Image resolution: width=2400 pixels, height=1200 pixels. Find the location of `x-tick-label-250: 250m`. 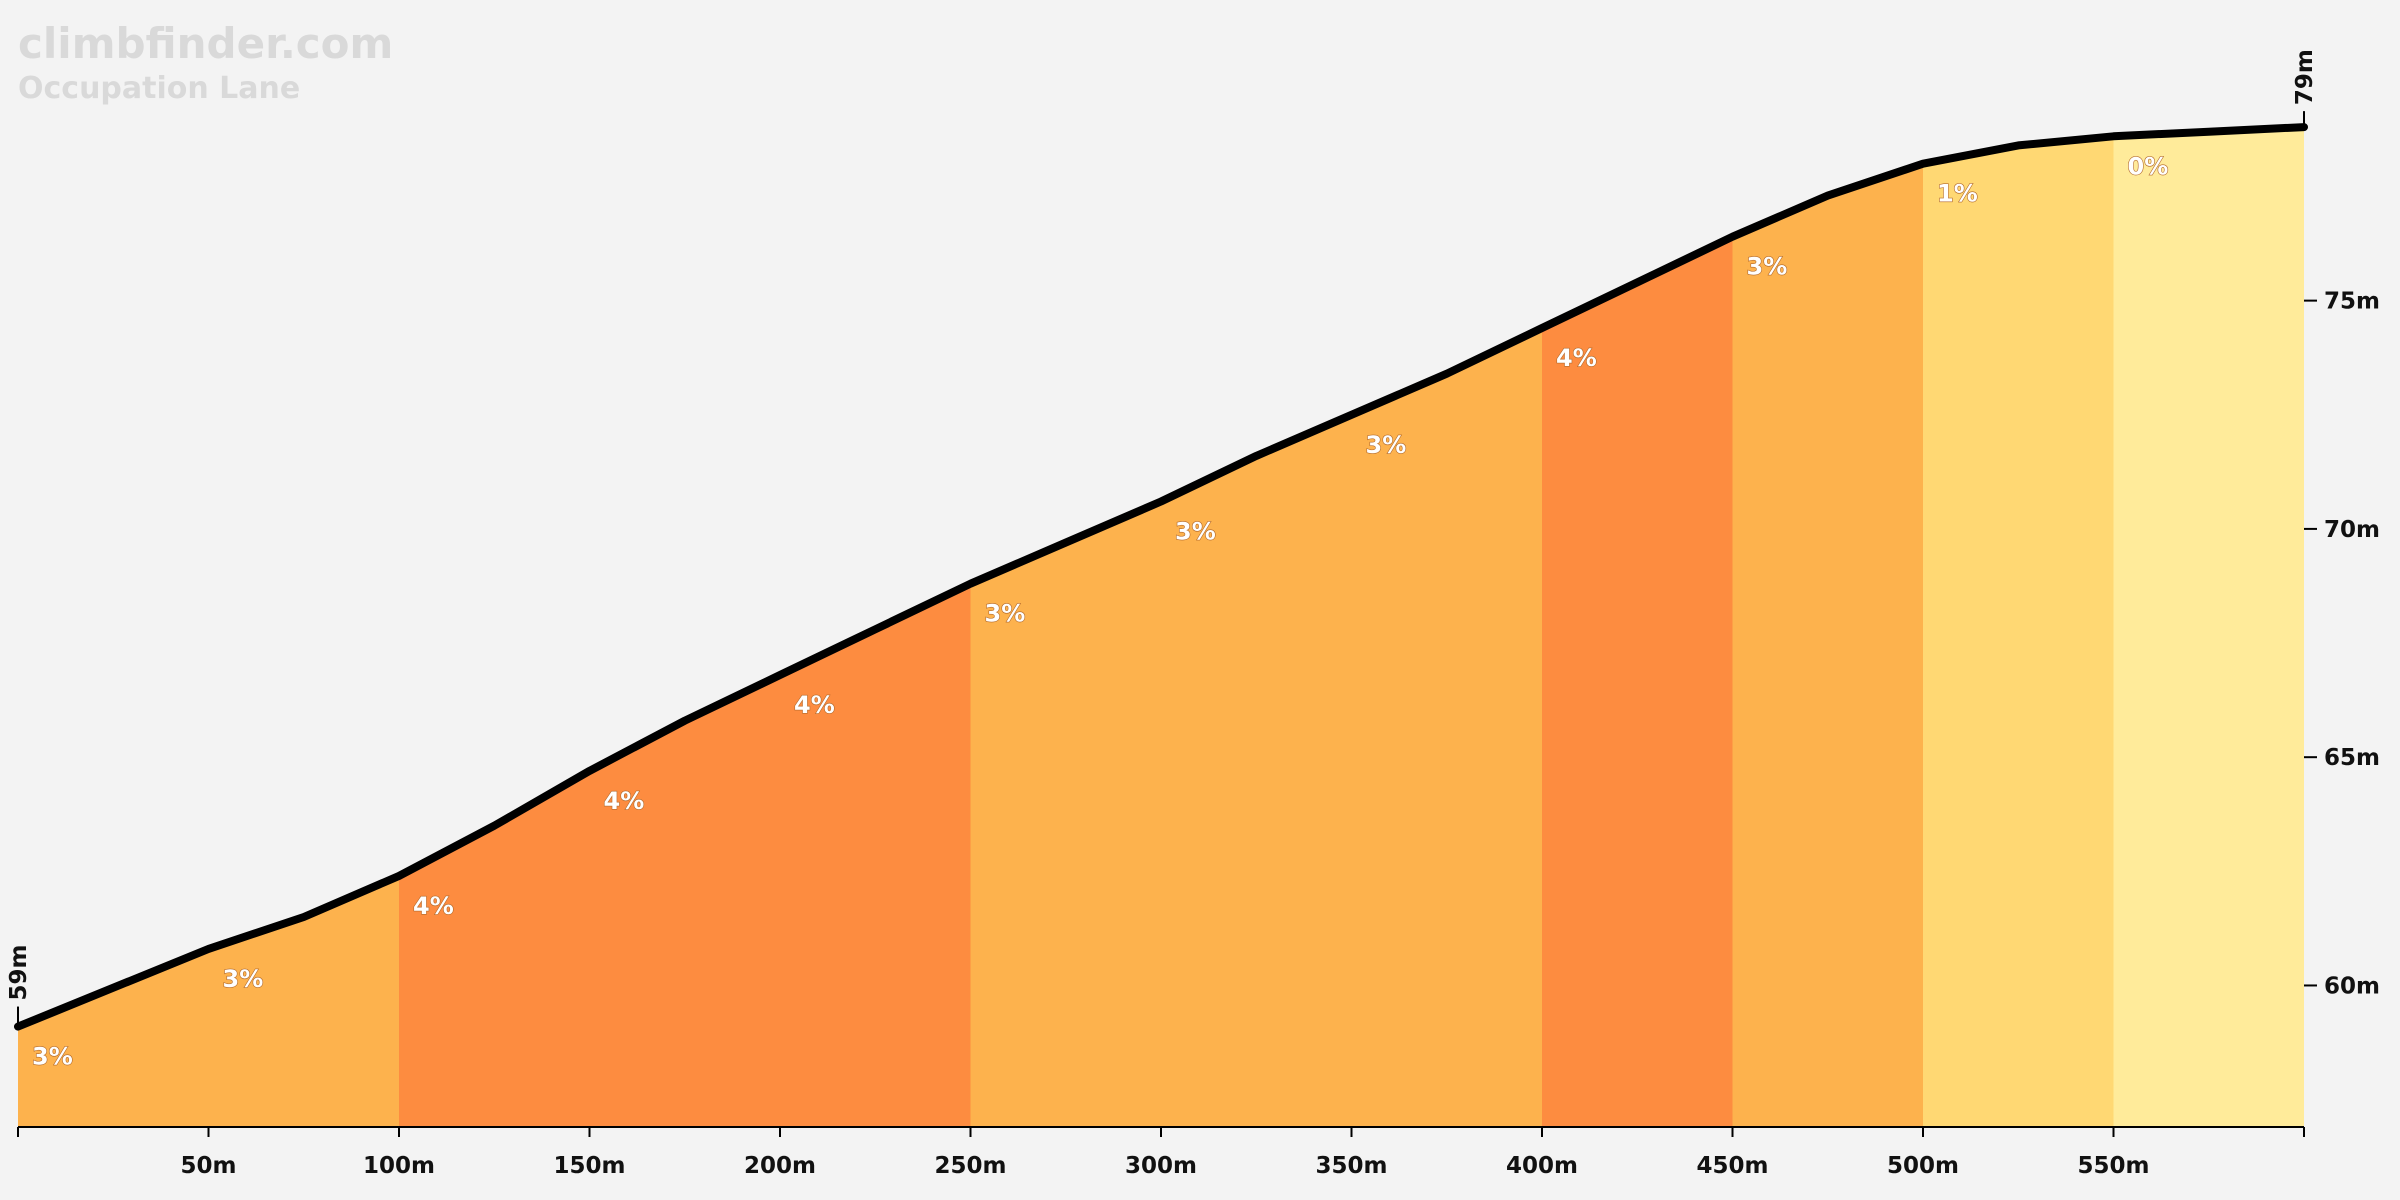

x-tick-label-250: 250m is located at coordinates (971, 1166).